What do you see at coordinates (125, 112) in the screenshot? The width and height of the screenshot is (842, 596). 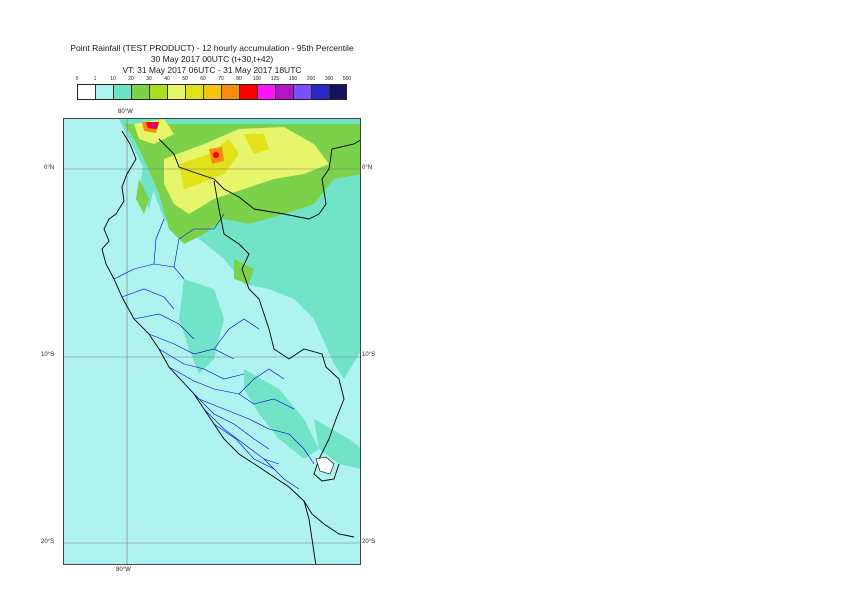 I see `lon-label-top: 80°W` at bounding box center [125, 112].